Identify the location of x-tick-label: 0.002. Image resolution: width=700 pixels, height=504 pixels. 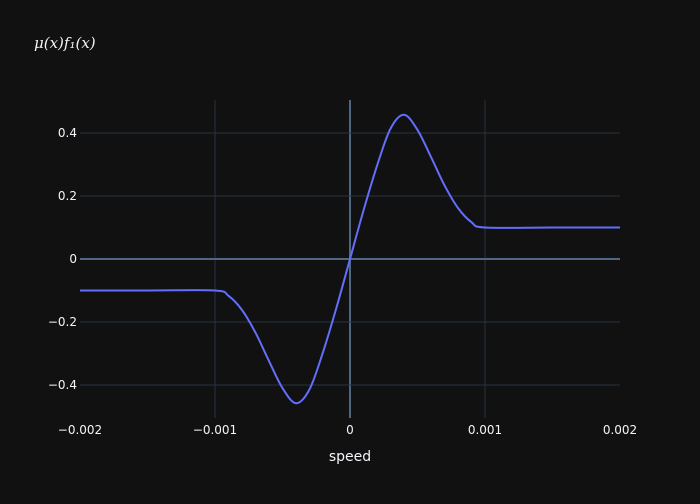
(620, 430).